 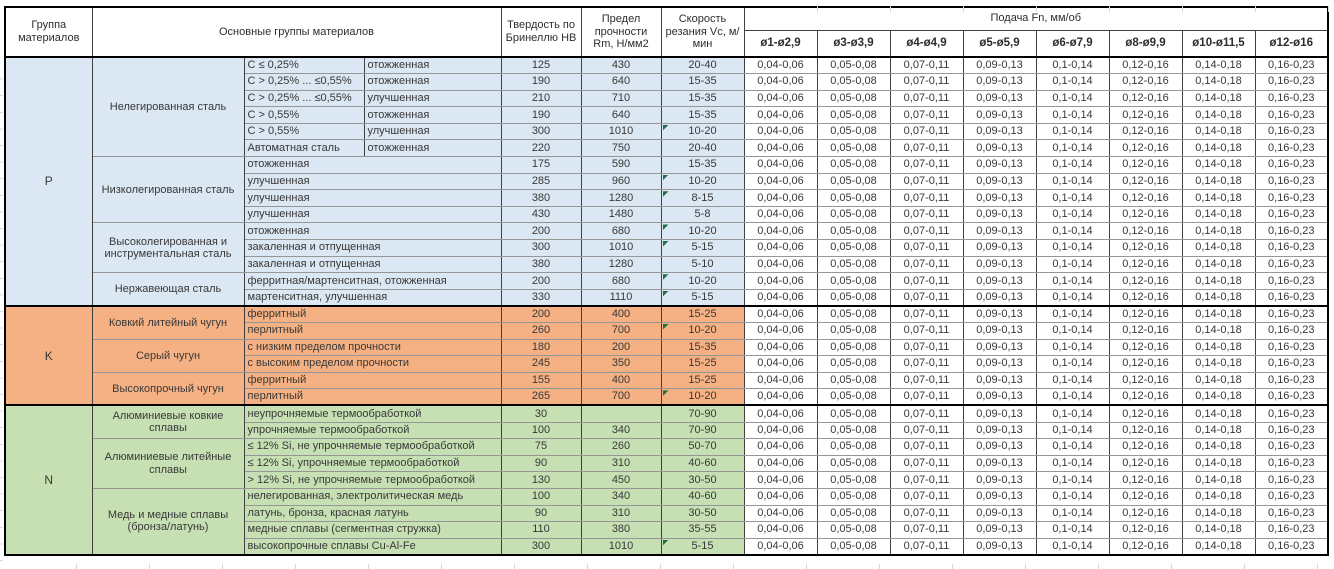 I want to click on material-desc-cell: нелегированная, электролитическая медь, so click(x=372, y=496).